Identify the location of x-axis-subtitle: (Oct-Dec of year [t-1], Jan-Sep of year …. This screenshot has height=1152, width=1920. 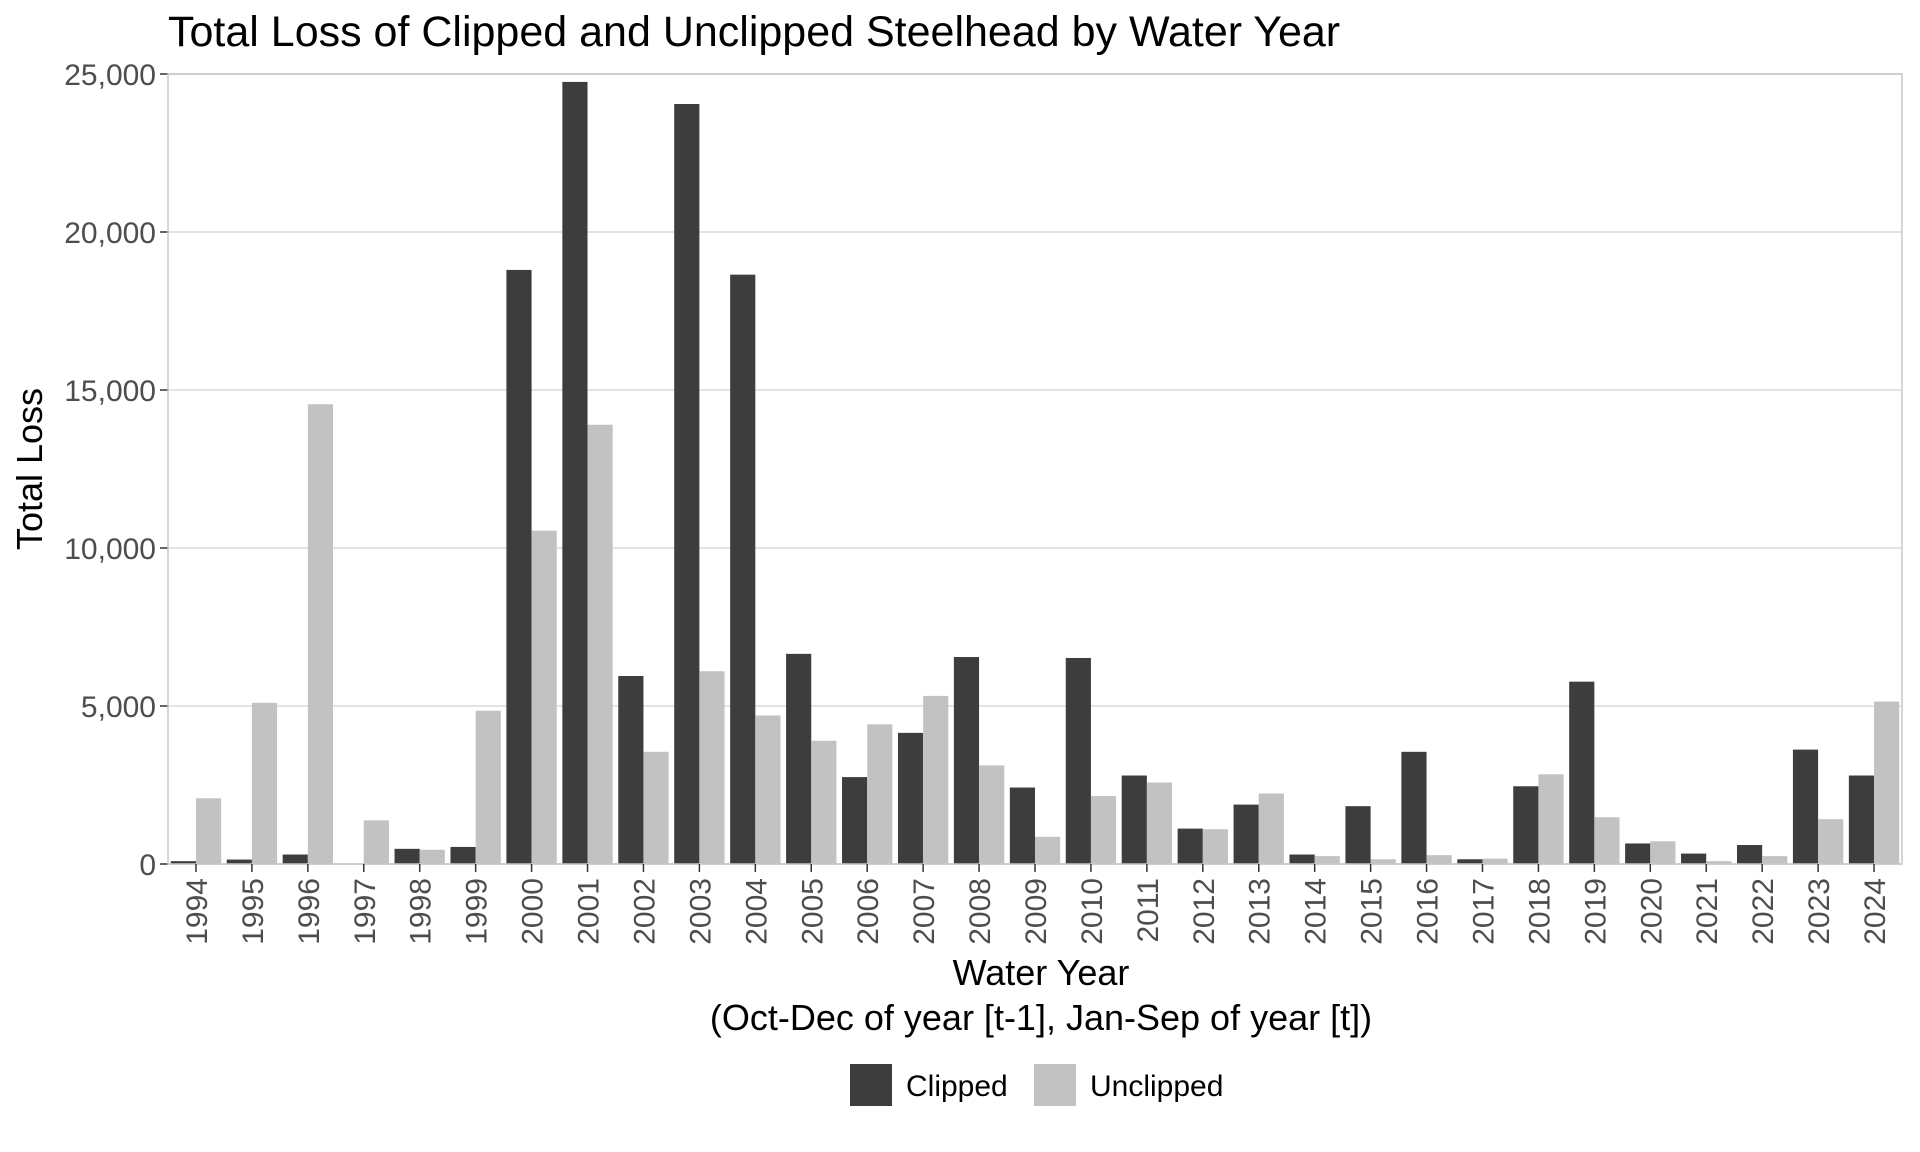
(1041, 1017).